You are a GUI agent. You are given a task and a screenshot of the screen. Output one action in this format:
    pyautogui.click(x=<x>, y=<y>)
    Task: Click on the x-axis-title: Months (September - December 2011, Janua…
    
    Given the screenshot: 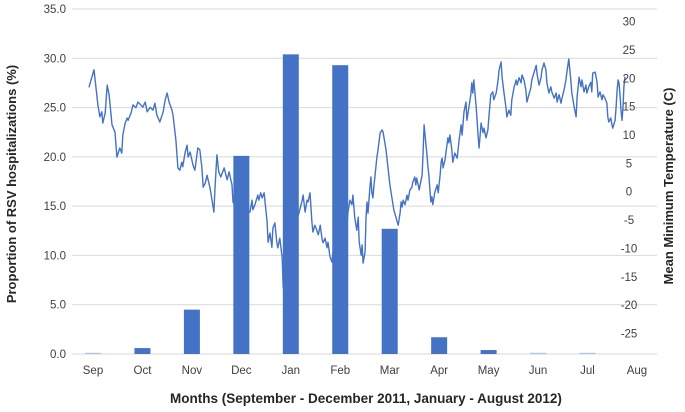 What is the action you would take?
    pyautogui.click(x=366, y=398)
    